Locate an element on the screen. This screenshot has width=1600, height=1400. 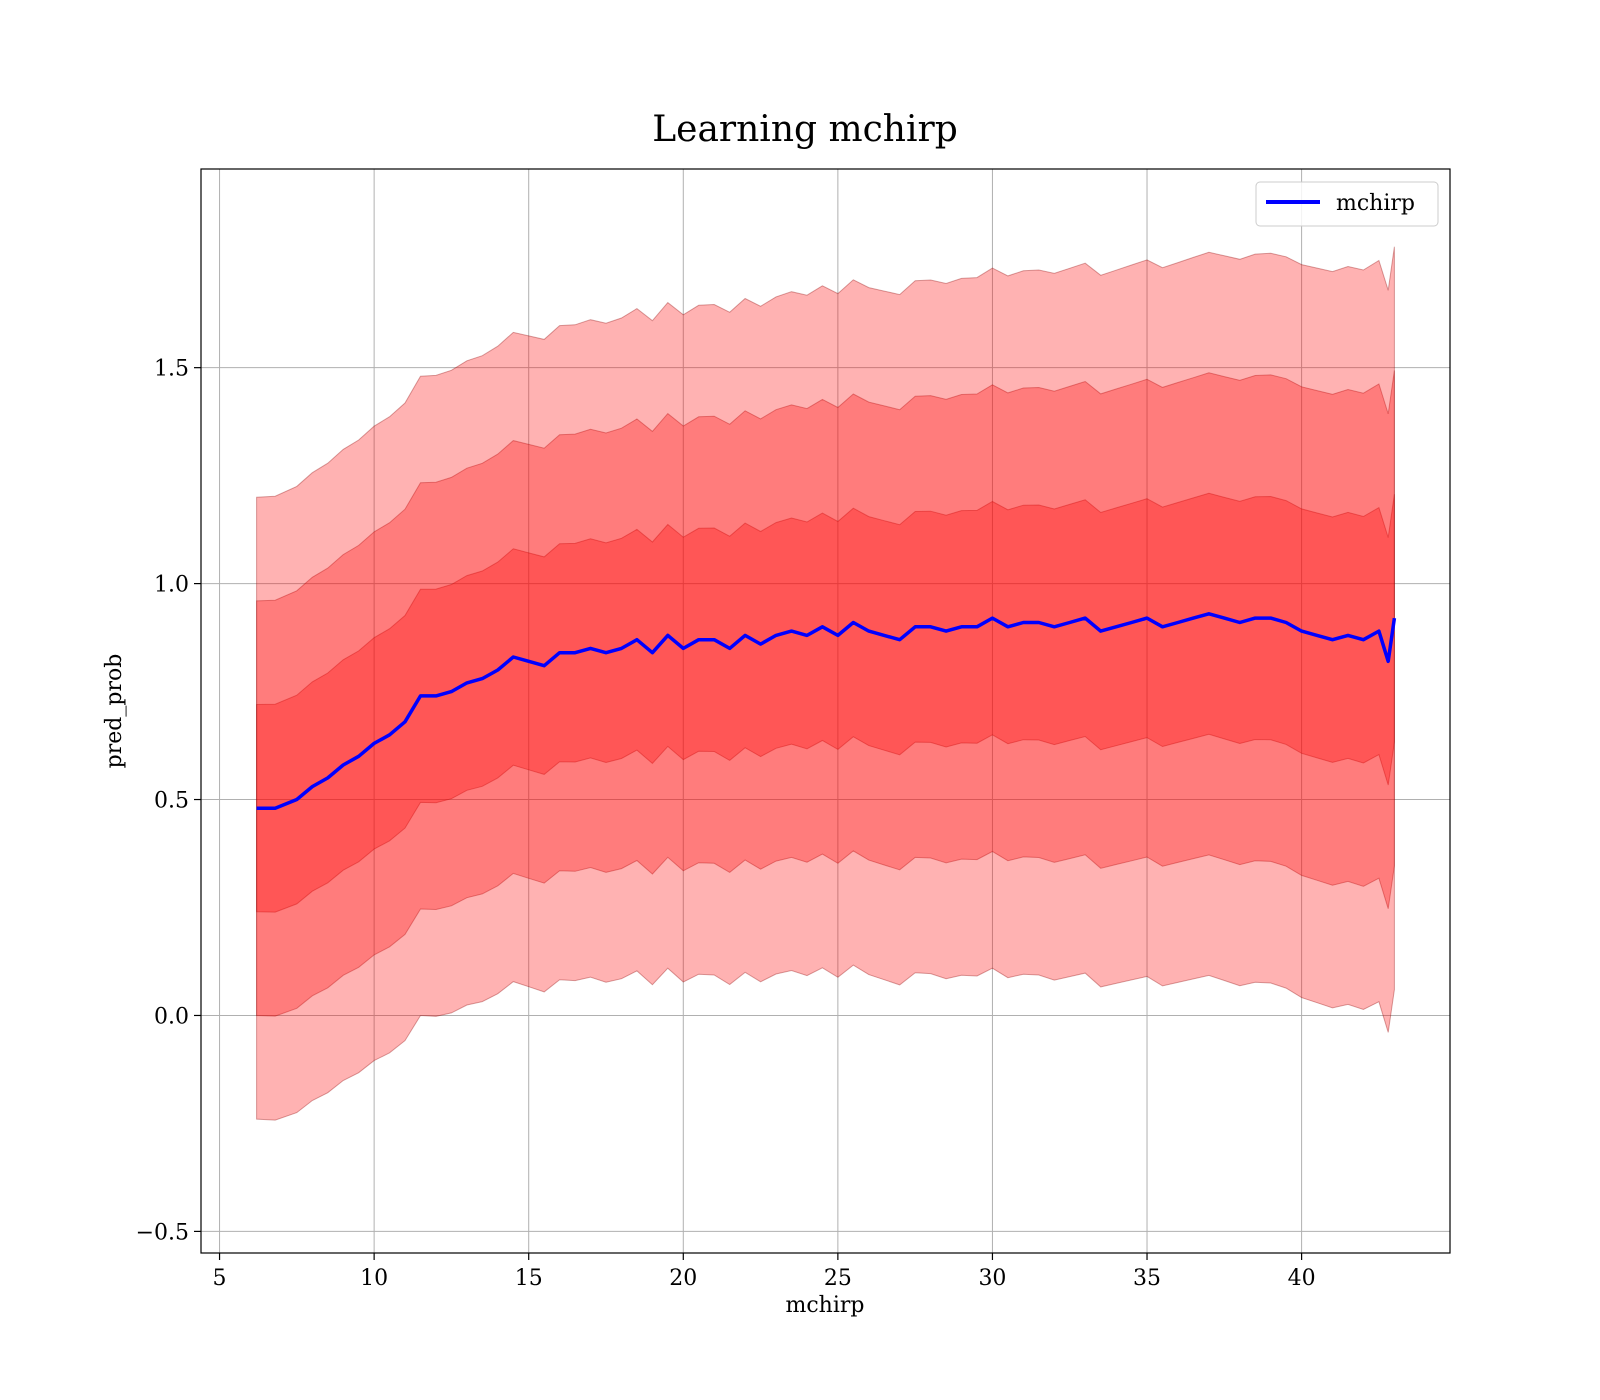
legend-box is located at coordinates (1347, 204).